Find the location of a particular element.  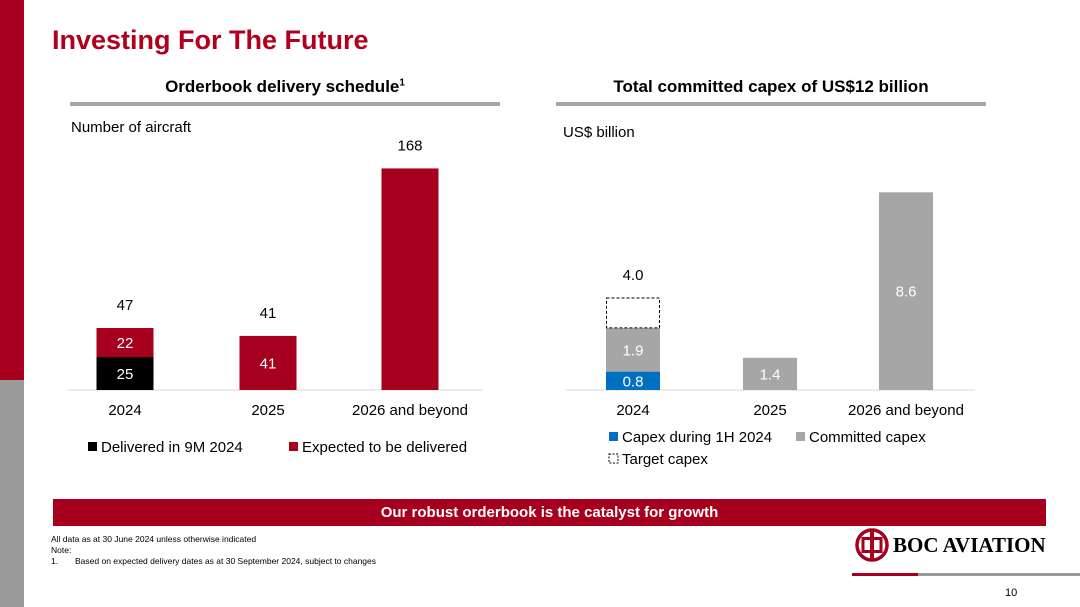

data-label: 8.6 is located at coordinates (906, 292).